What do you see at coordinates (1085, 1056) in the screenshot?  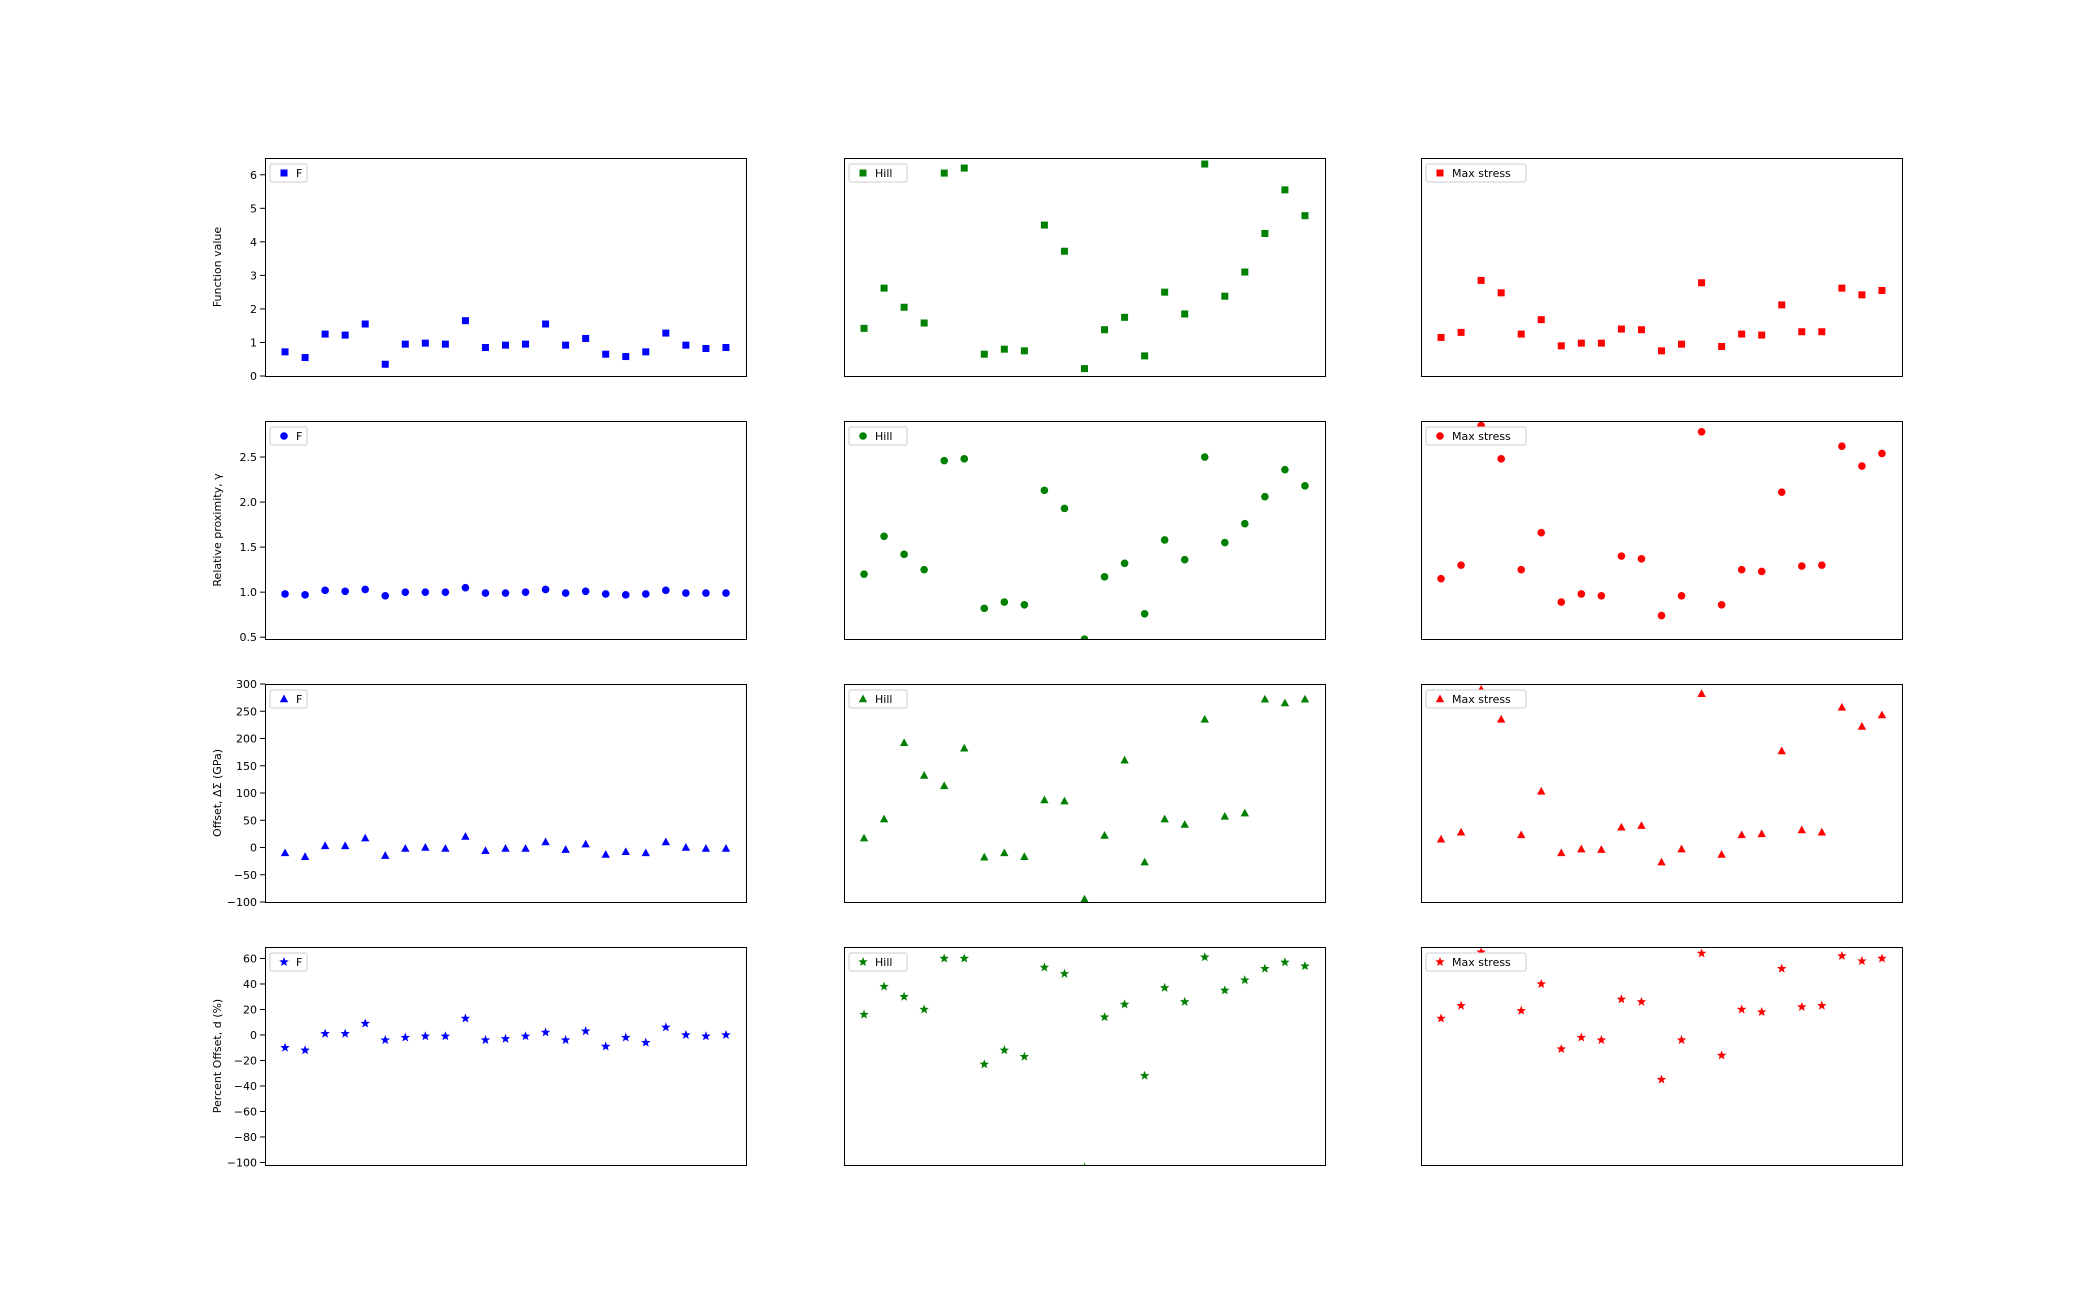 I see `subplot-r3-c1: Hill` at bounding box center [1085, 1056].